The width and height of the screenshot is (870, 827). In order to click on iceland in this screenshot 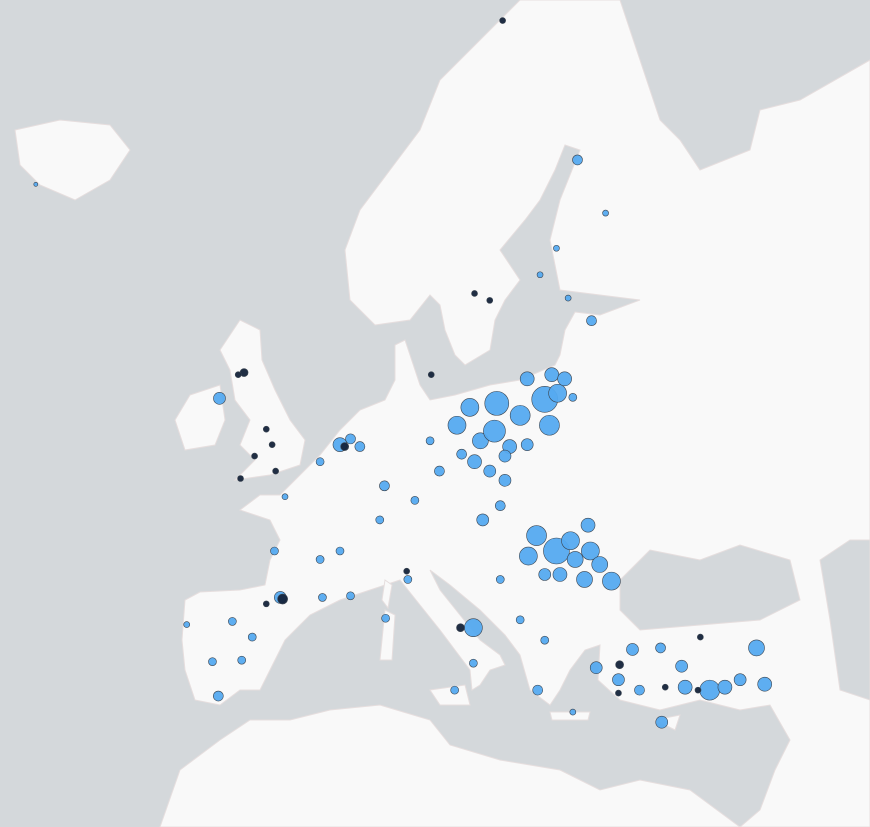, I will do `click(72, 160)`.